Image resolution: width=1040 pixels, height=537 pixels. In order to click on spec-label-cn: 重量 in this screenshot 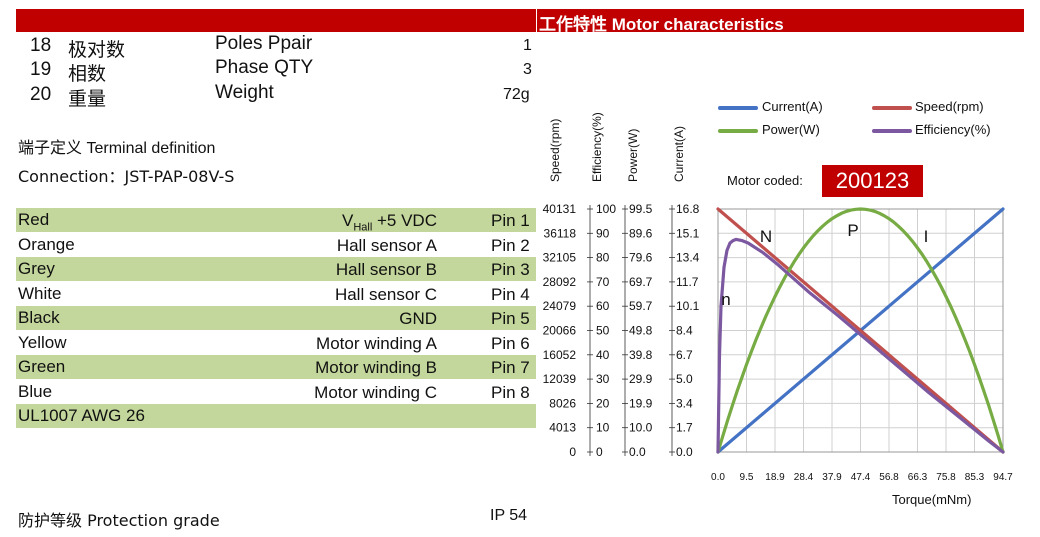, I will do `click(87, 99)`.